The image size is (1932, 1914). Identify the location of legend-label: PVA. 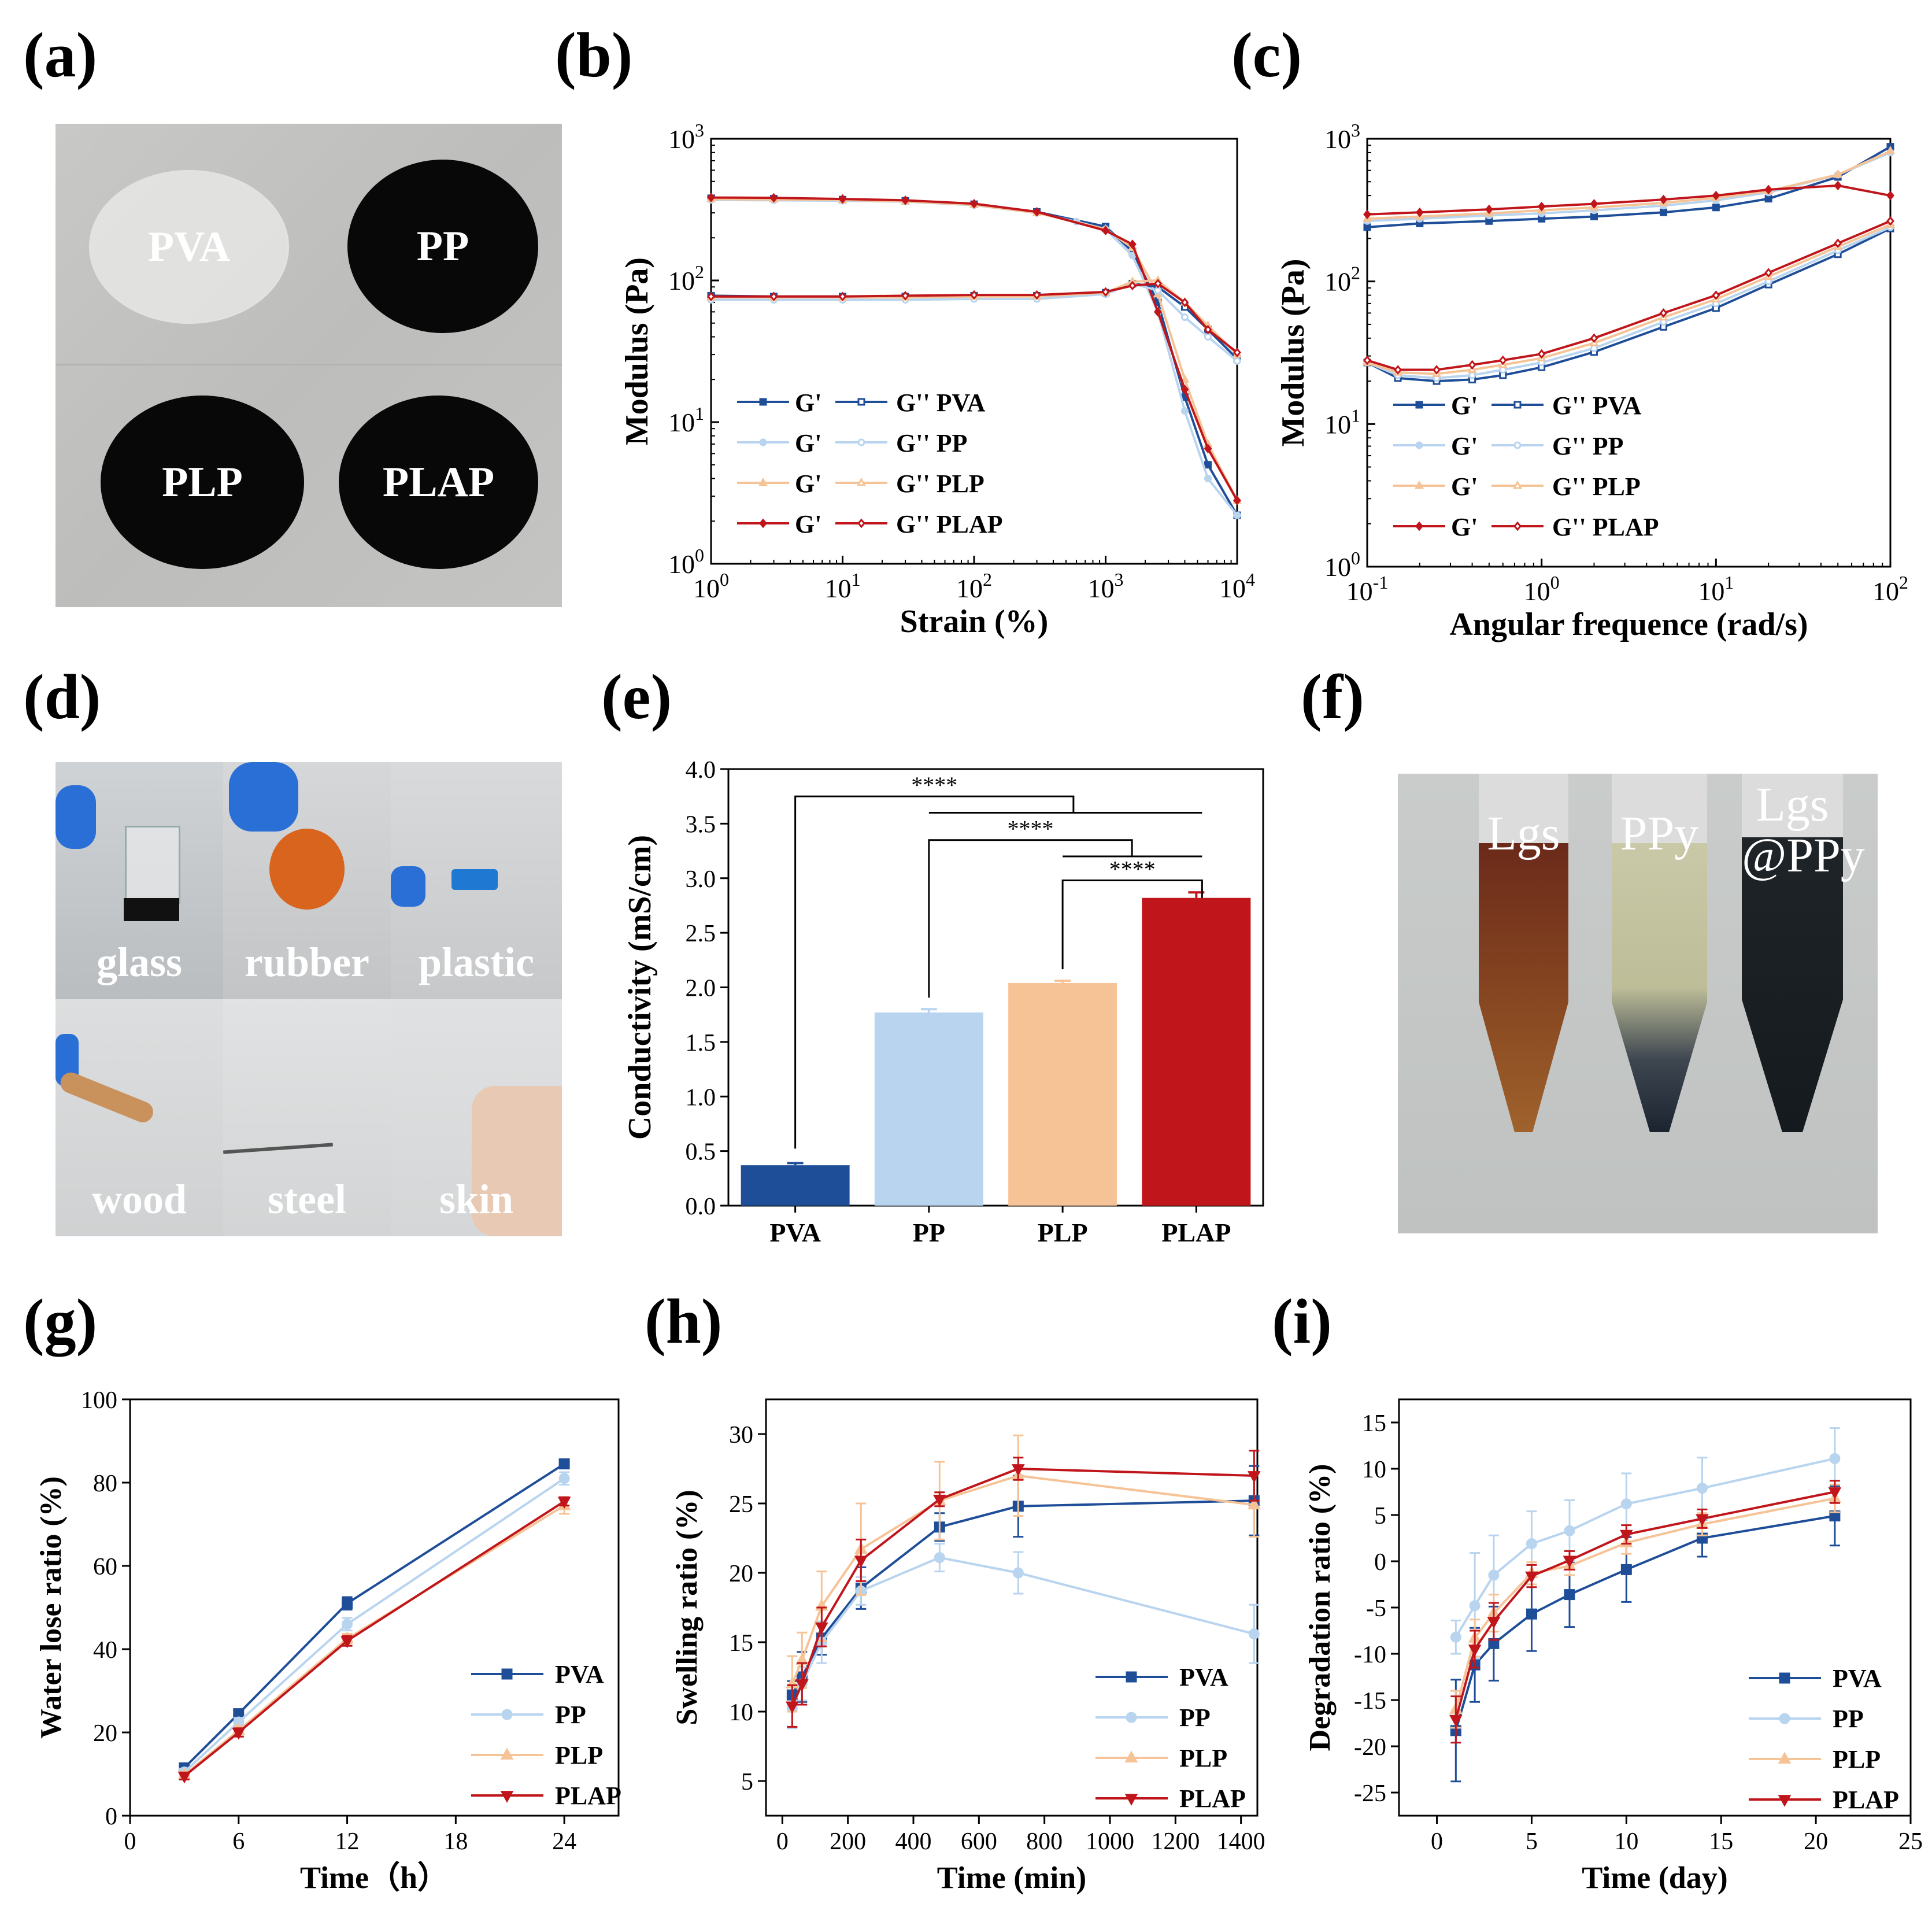
(579, 1674).